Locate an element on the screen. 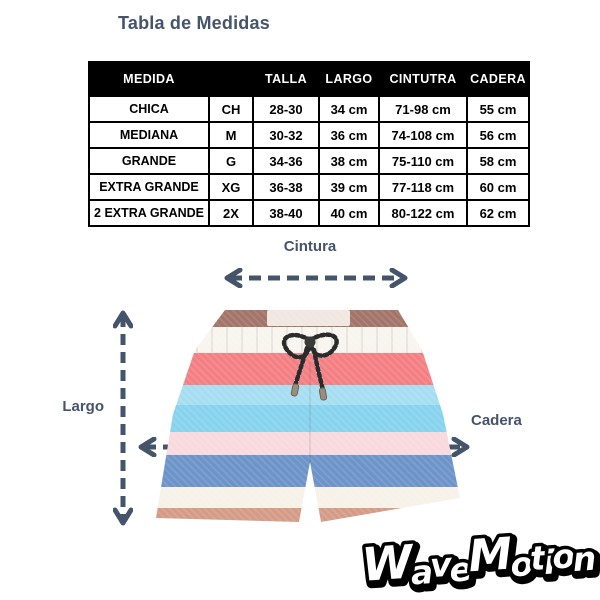  waist-arrow-icon is located at coordinates (316, 278).